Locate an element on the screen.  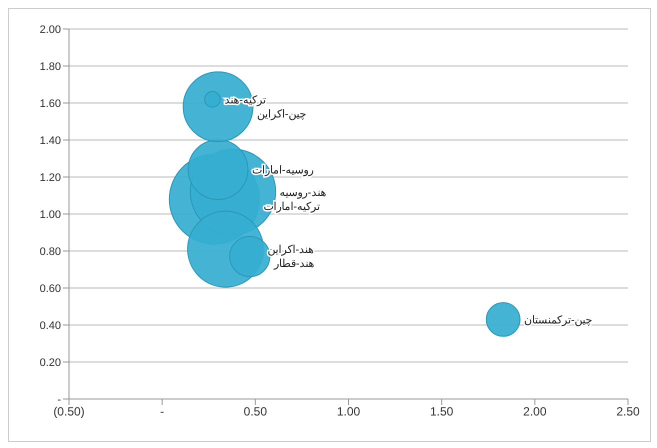
x-tick-label: 2.50 is located at coordinates (628, 411).